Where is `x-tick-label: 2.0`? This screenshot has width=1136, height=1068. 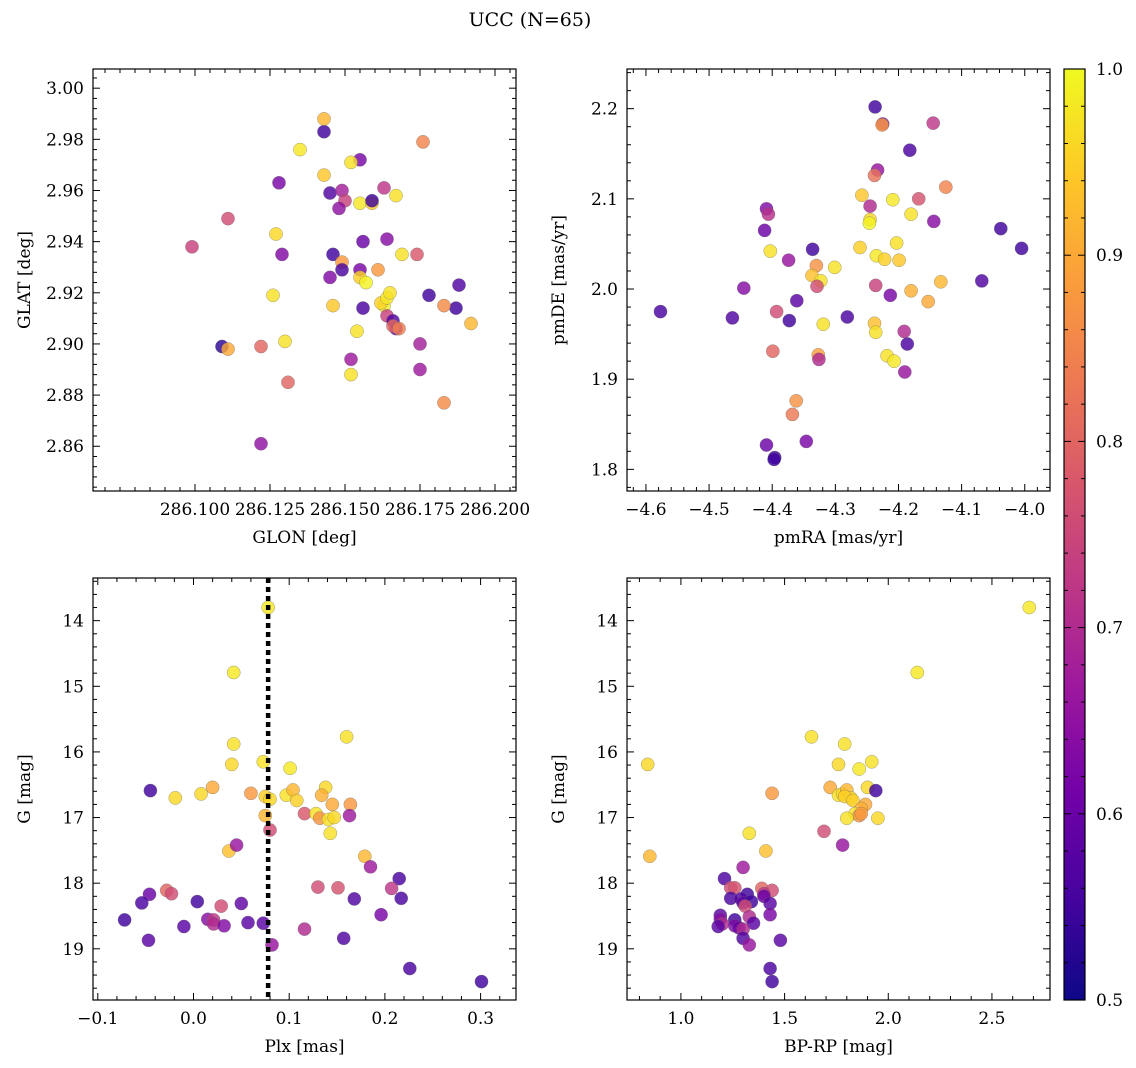 x-tick-label: 2.0 is located at coordinates (888, 1019).